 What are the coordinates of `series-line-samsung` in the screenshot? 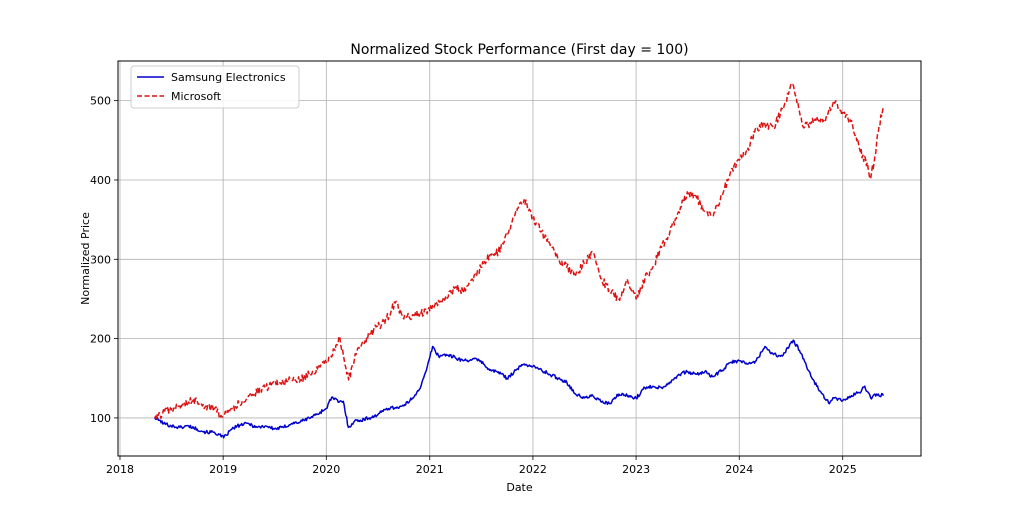 It's located at (519, 389).